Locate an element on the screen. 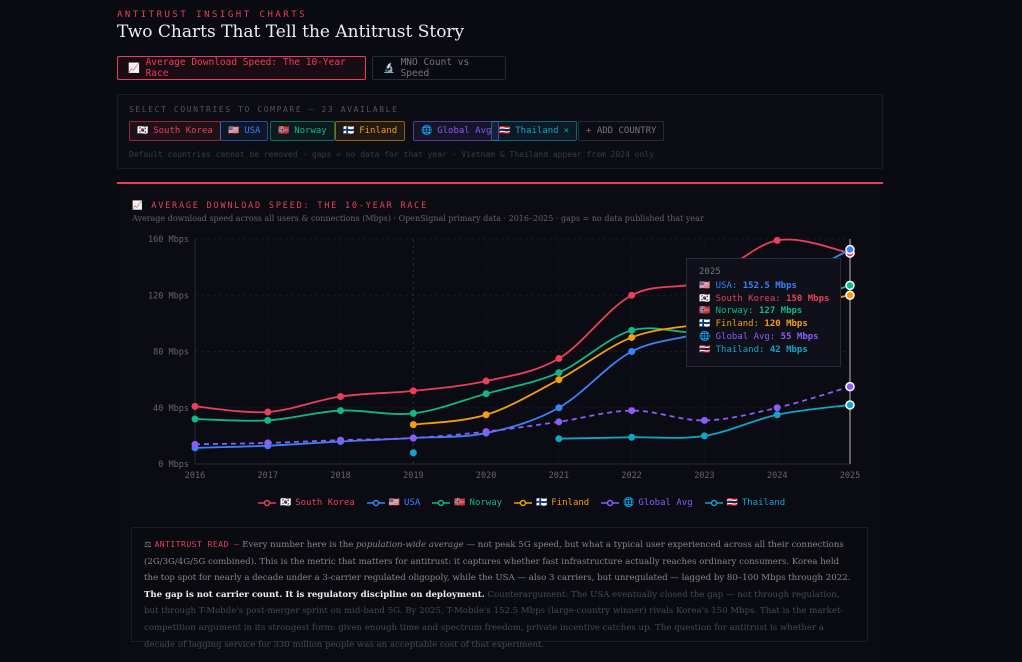  chip-label: South Korea is located at coordinates (183, 131).